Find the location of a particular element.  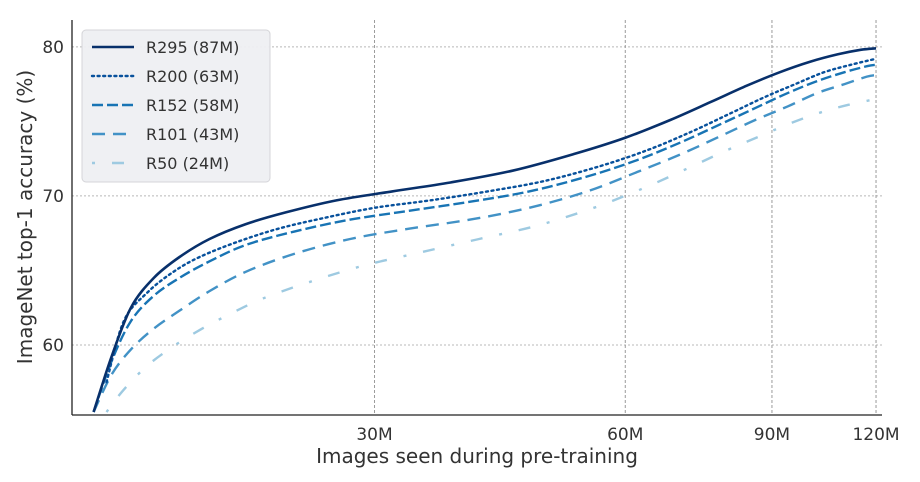

legend-box is located at coordinates (176, 106).